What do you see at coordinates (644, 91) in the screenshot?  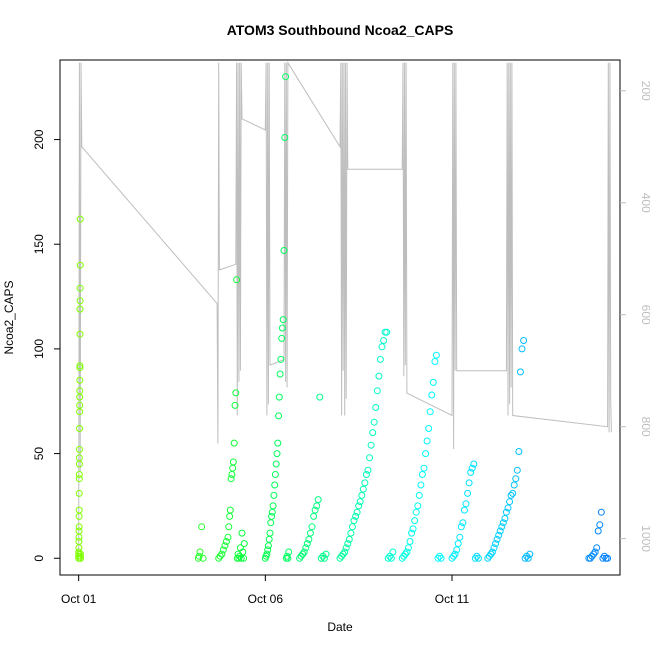 I see `right-tick-label: 200` at bounding box center [644, 91].